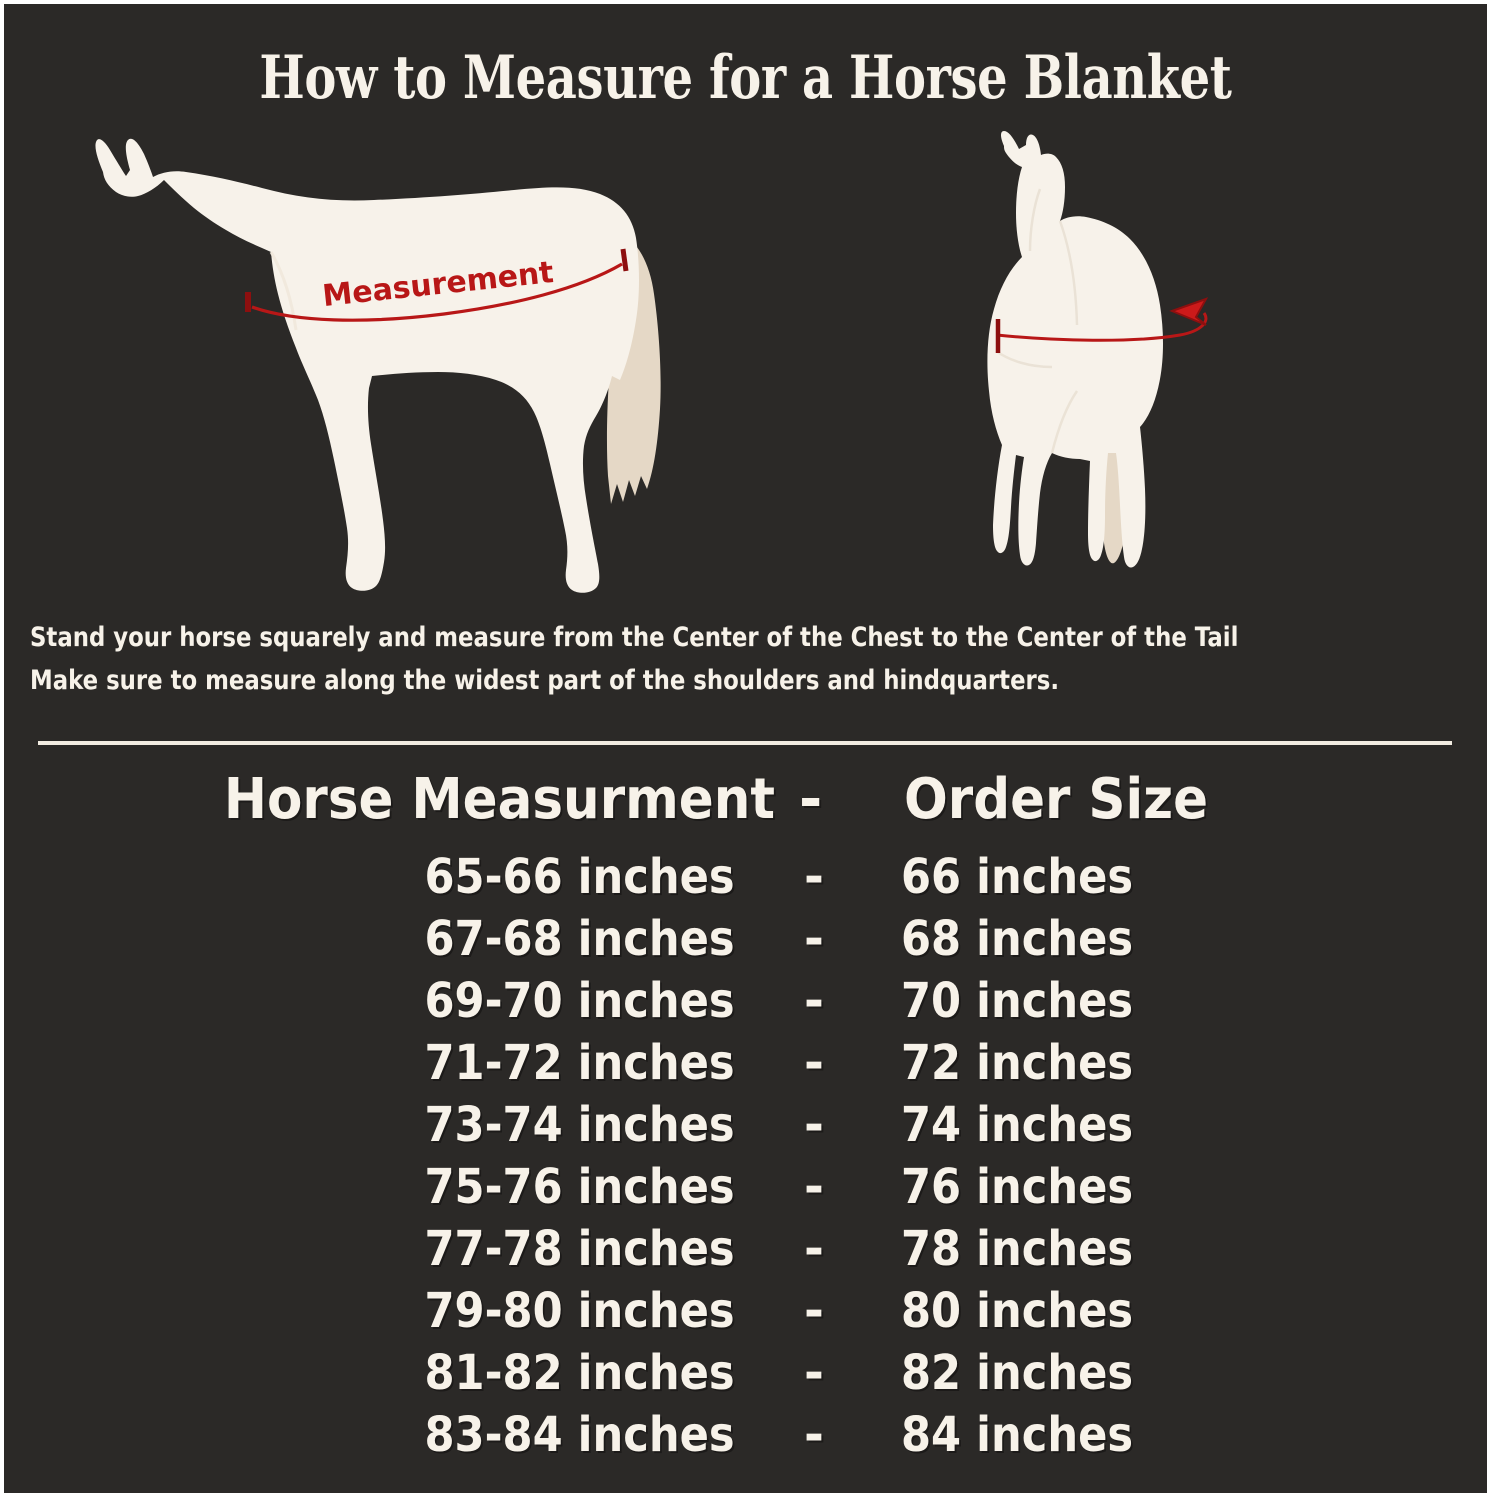 This screenshot has height=1500, width=1491. What do you see at coordinates (745, 878) in the screenshot?
I see `table-row: 65-66 inches - 66 inches` at bounding box center [745, 878].